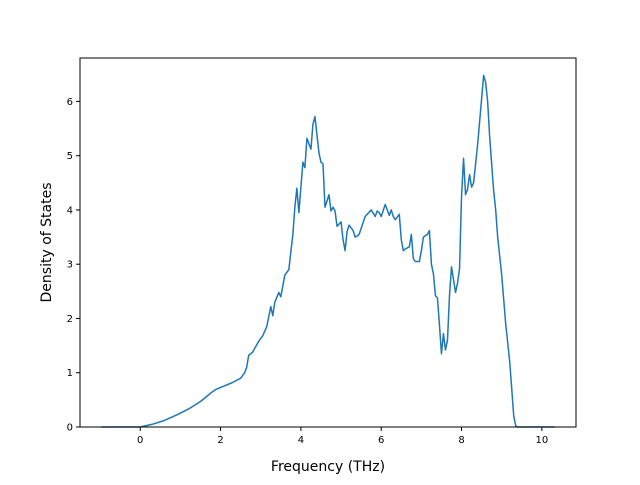 This screenshot has height=485, width=640. I want to click on x-tick-label: 10, so click(541, 440).